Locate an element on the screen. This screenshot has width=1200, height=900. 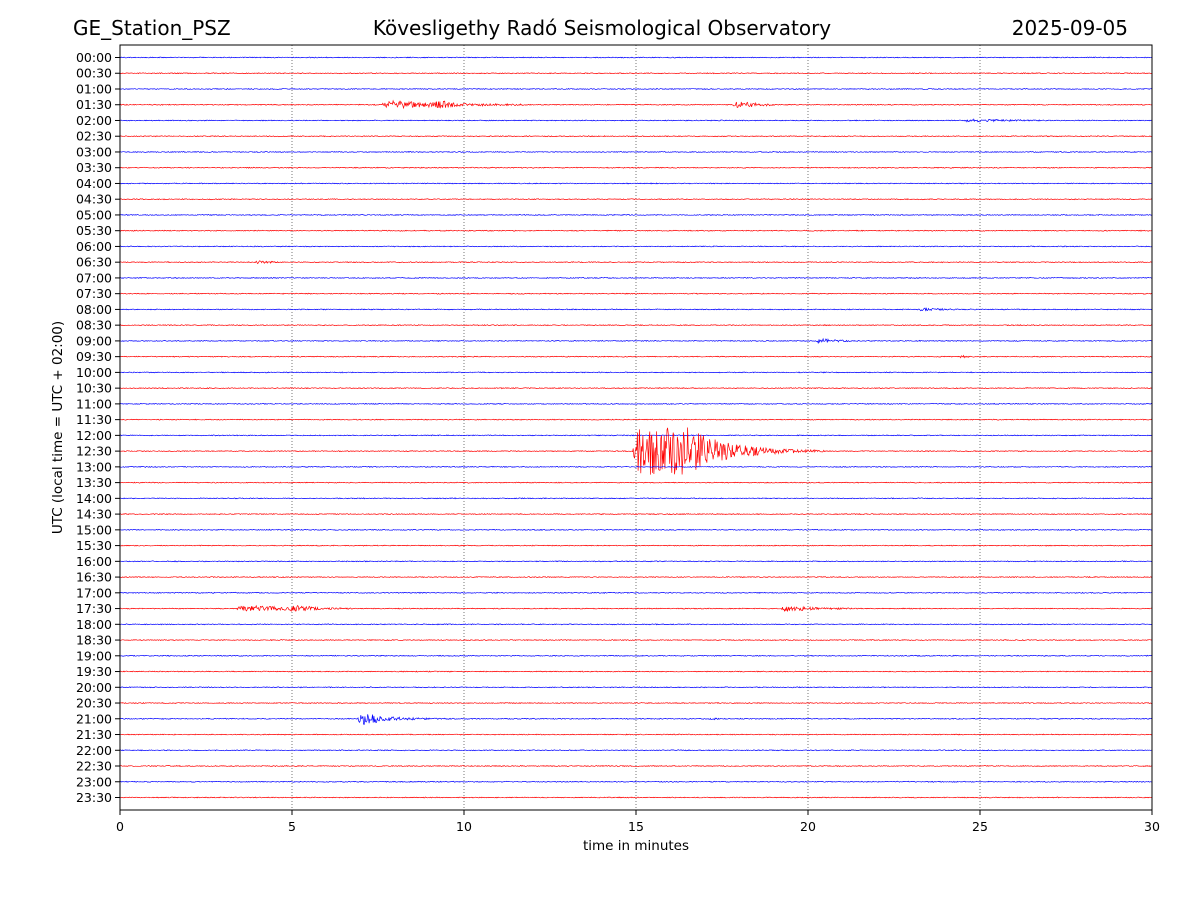
y-tick-label: 18:30 is located at coordinates (94, 640).